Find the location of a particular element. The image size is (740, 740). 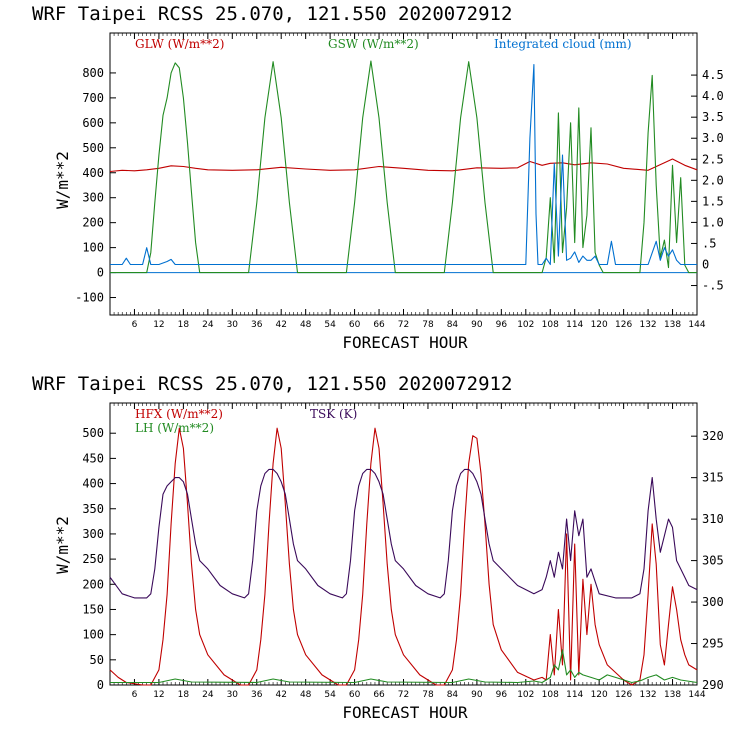

y2-tick-label: 300 is located at coordinates (713, 602).